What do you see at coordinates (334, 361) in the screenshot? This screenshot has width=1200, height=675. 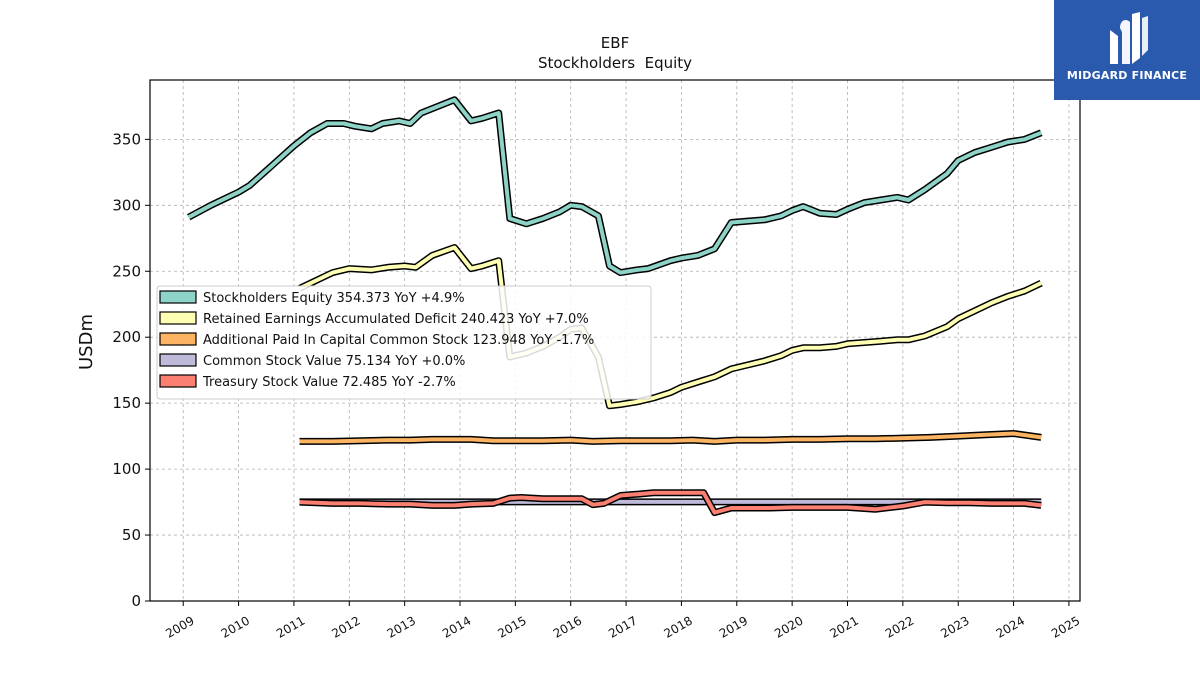 I see `legend-entry: Common Stock Value 75.134 YoY +0.0%` at bounding box center [334, 361].